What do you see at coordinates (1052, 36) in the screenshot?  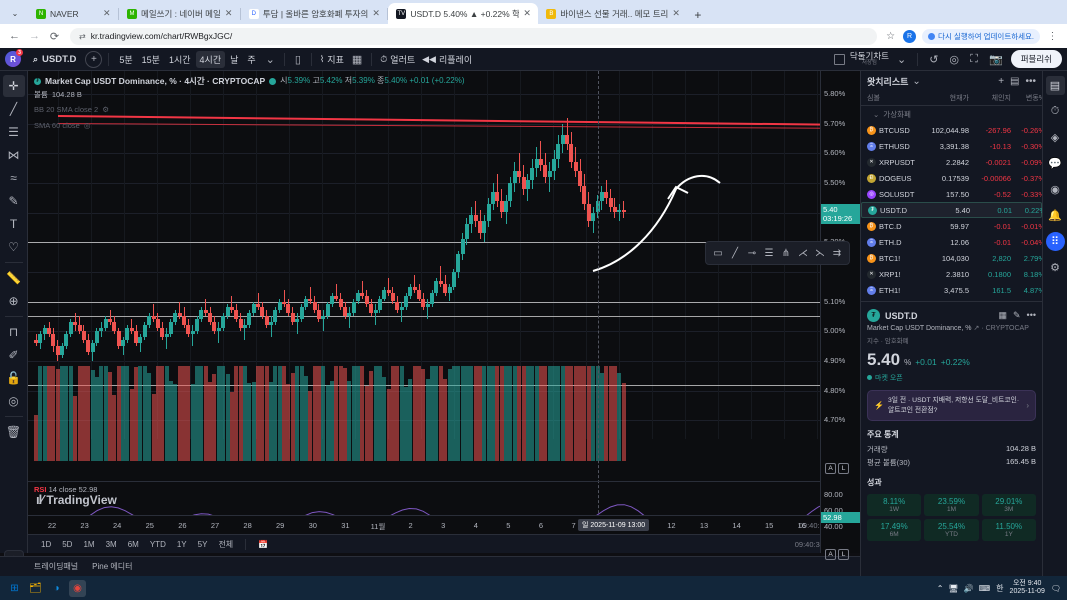 I see `browser-menu-icon: ⋮` at bounding box center [1052, 36].